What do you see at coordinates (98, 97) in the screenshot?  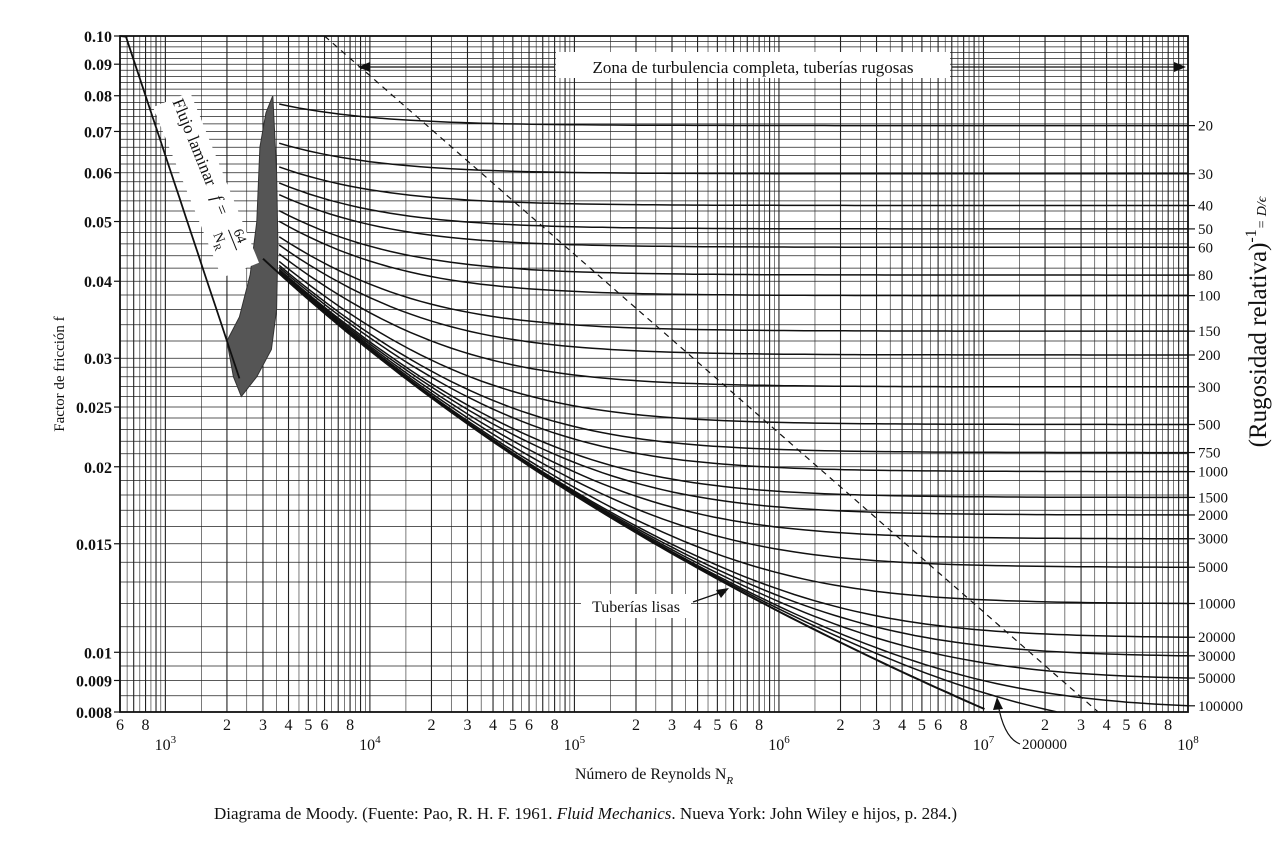 I see `y-tick-label: 0.08` at bounding box center [98, 97].